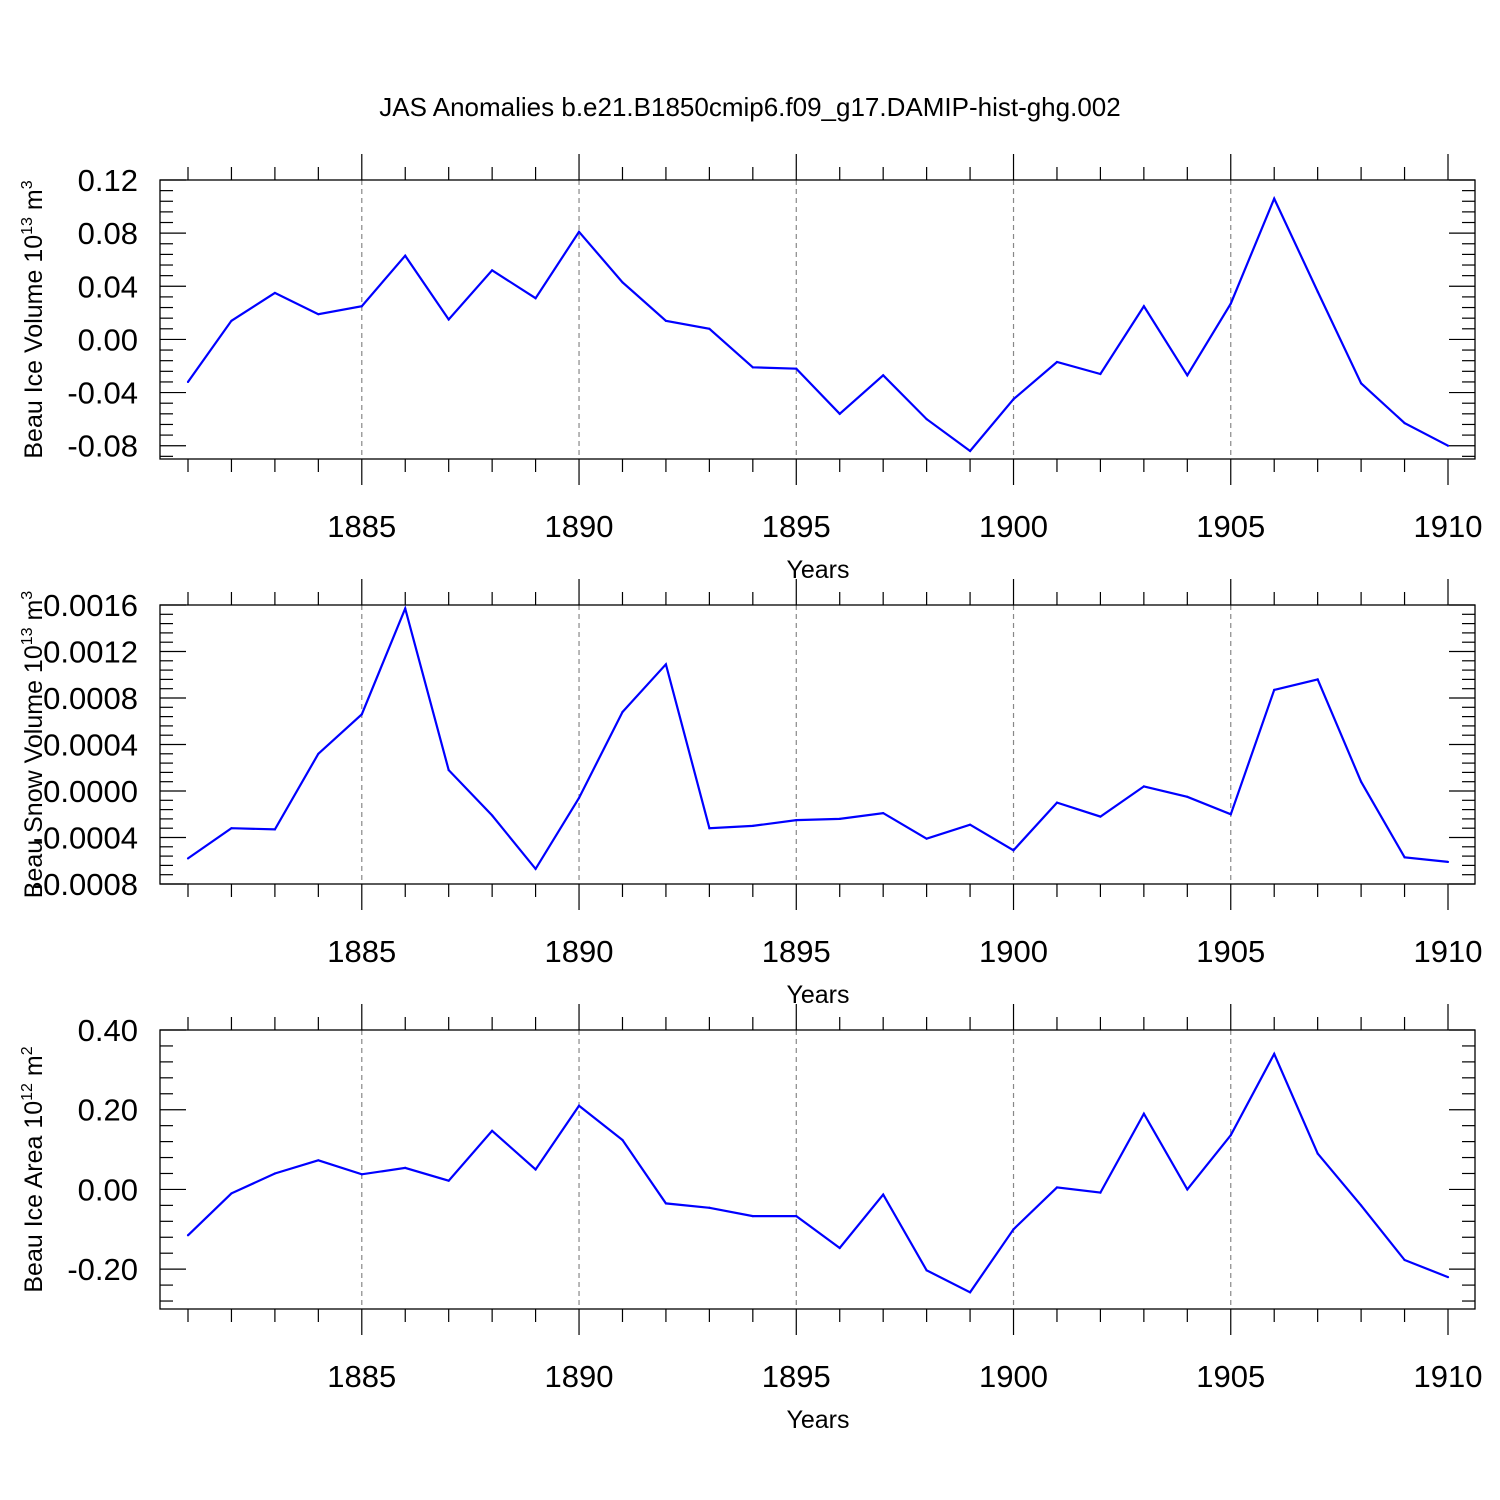  What do you see at coordinates (102, 393) in the screenshot?
I see `chart-1-ytick-label-1: -0.04` at bounding box center [102, 393].